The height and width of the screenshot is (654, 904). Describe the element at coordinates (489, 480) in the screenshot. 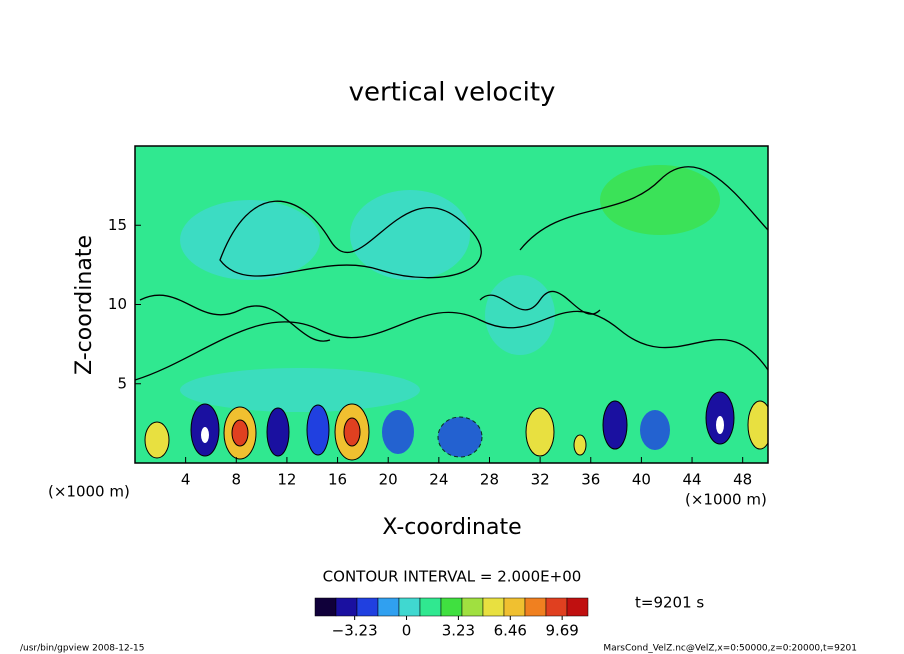

I see `x-tick-label: 28` at that location.